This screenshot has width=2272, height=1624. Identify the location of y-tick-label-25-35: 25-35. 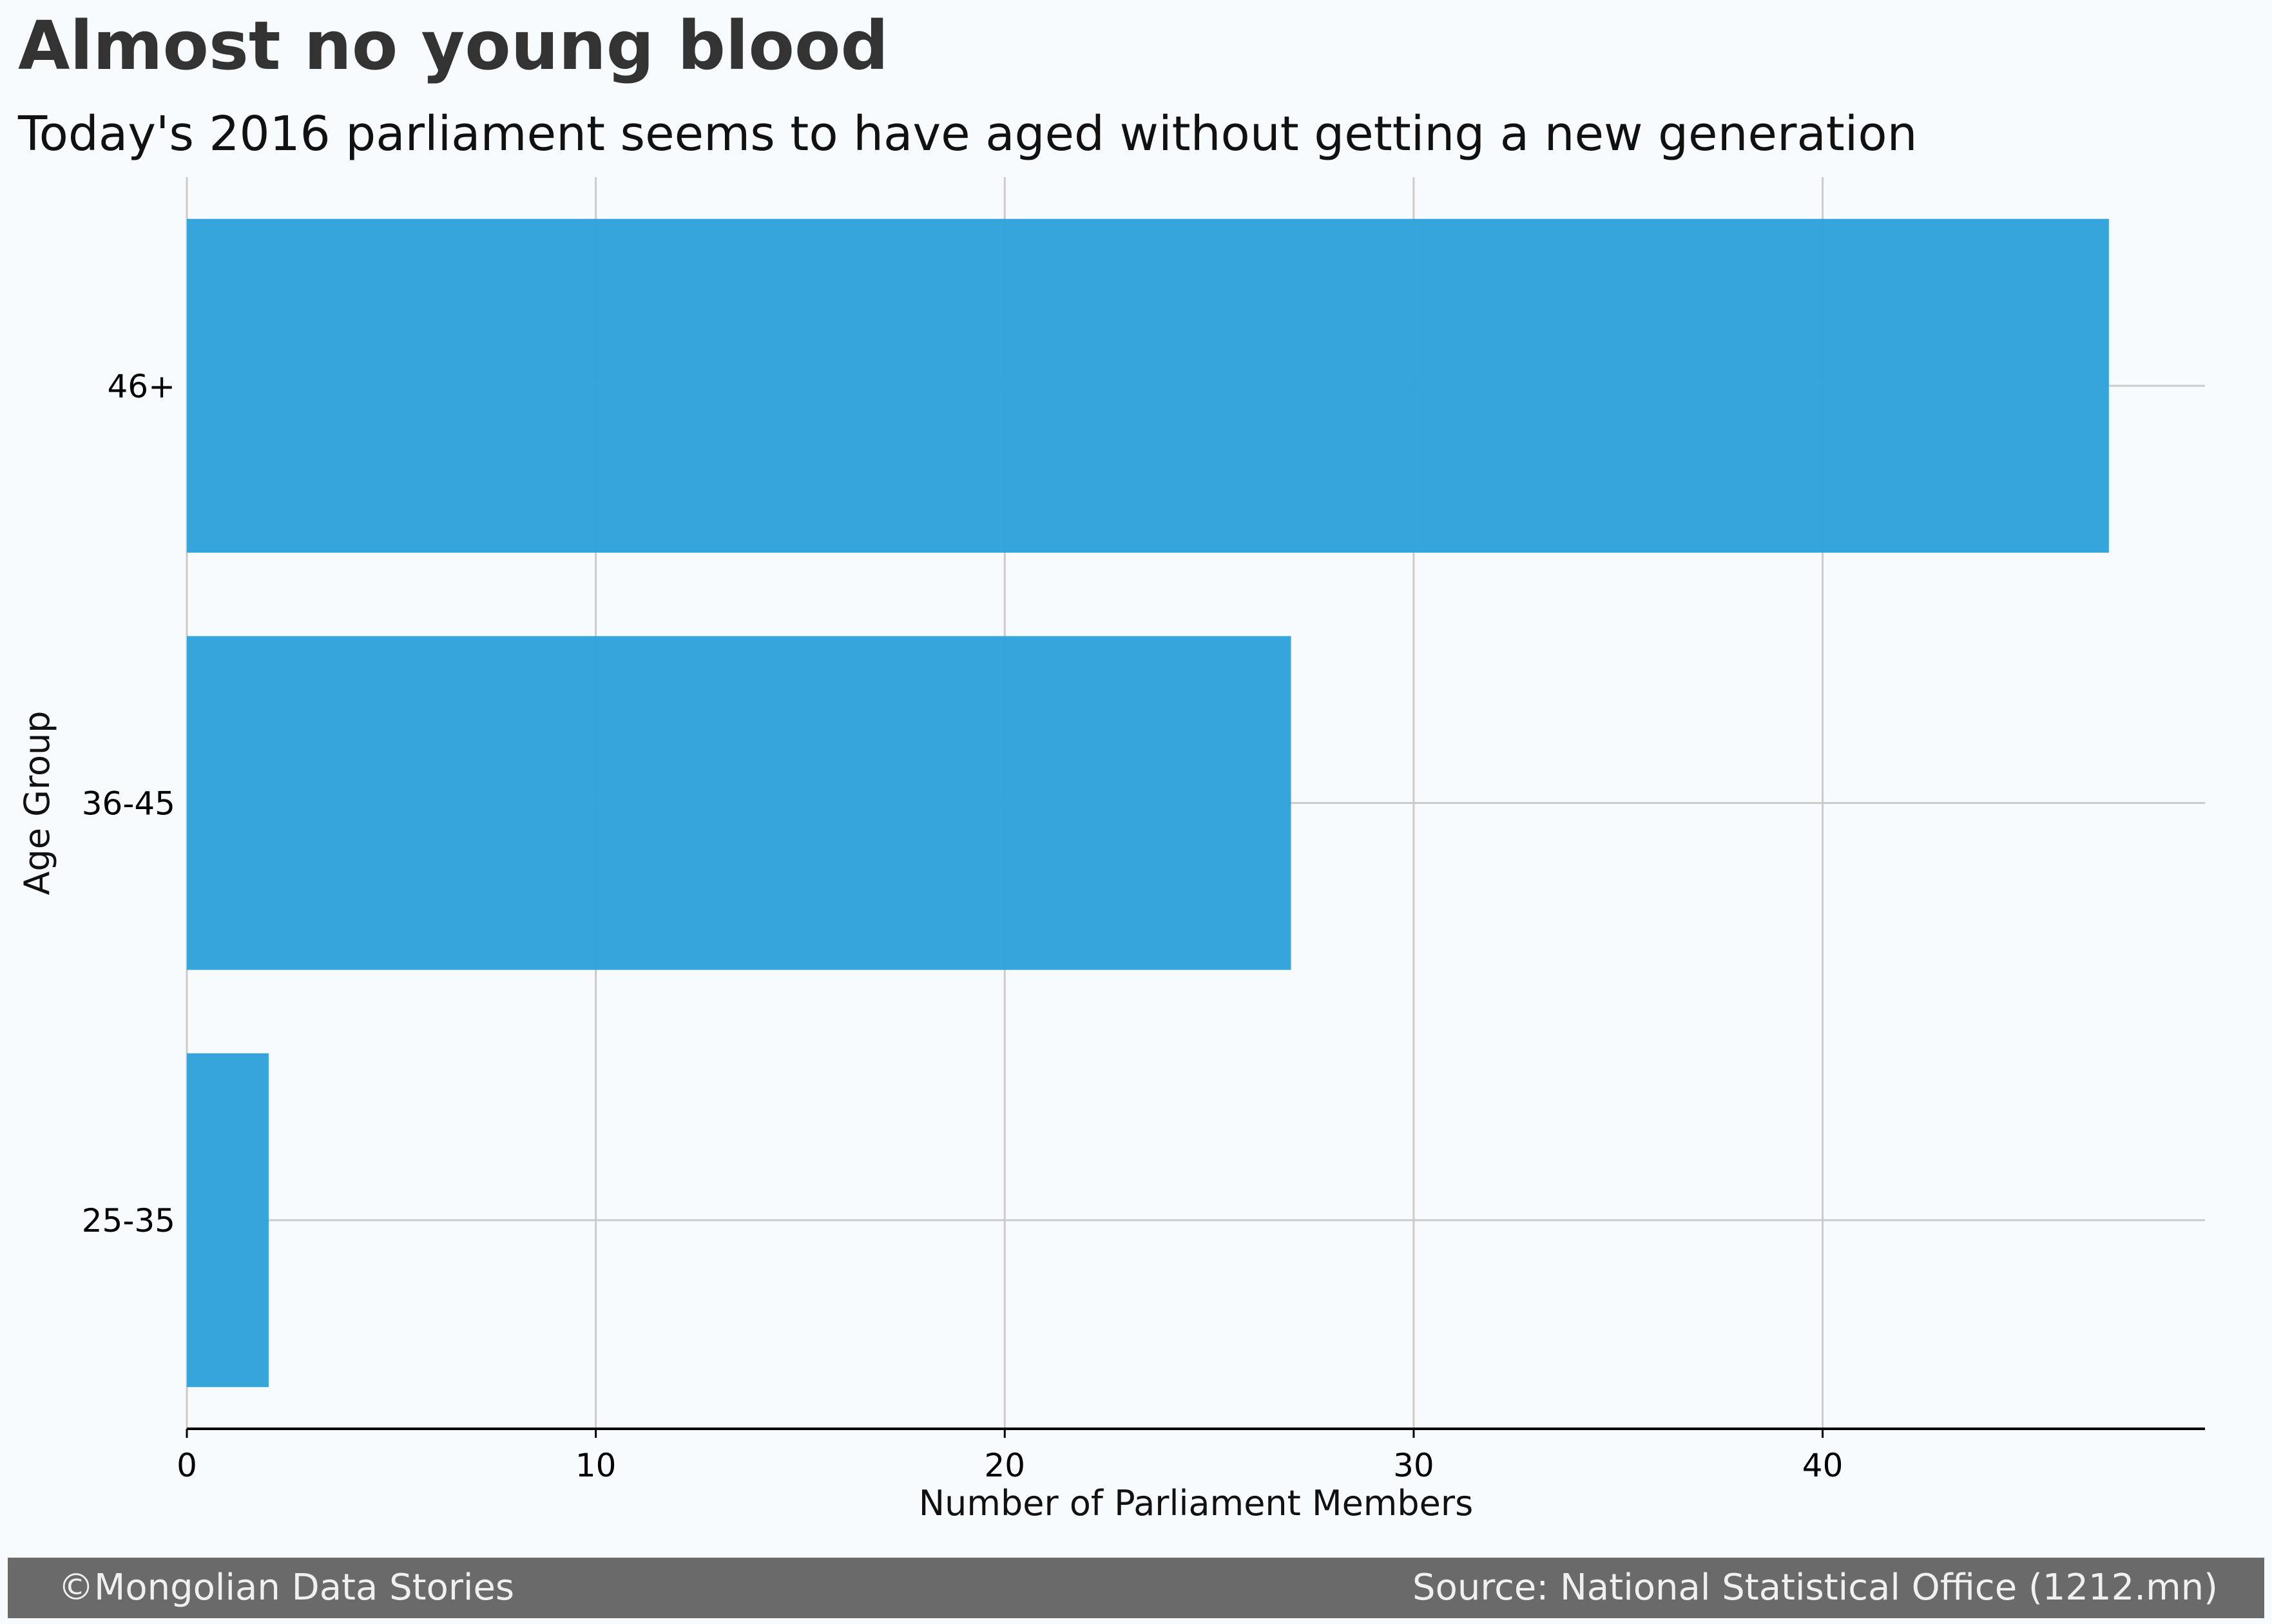
(128, 1220).